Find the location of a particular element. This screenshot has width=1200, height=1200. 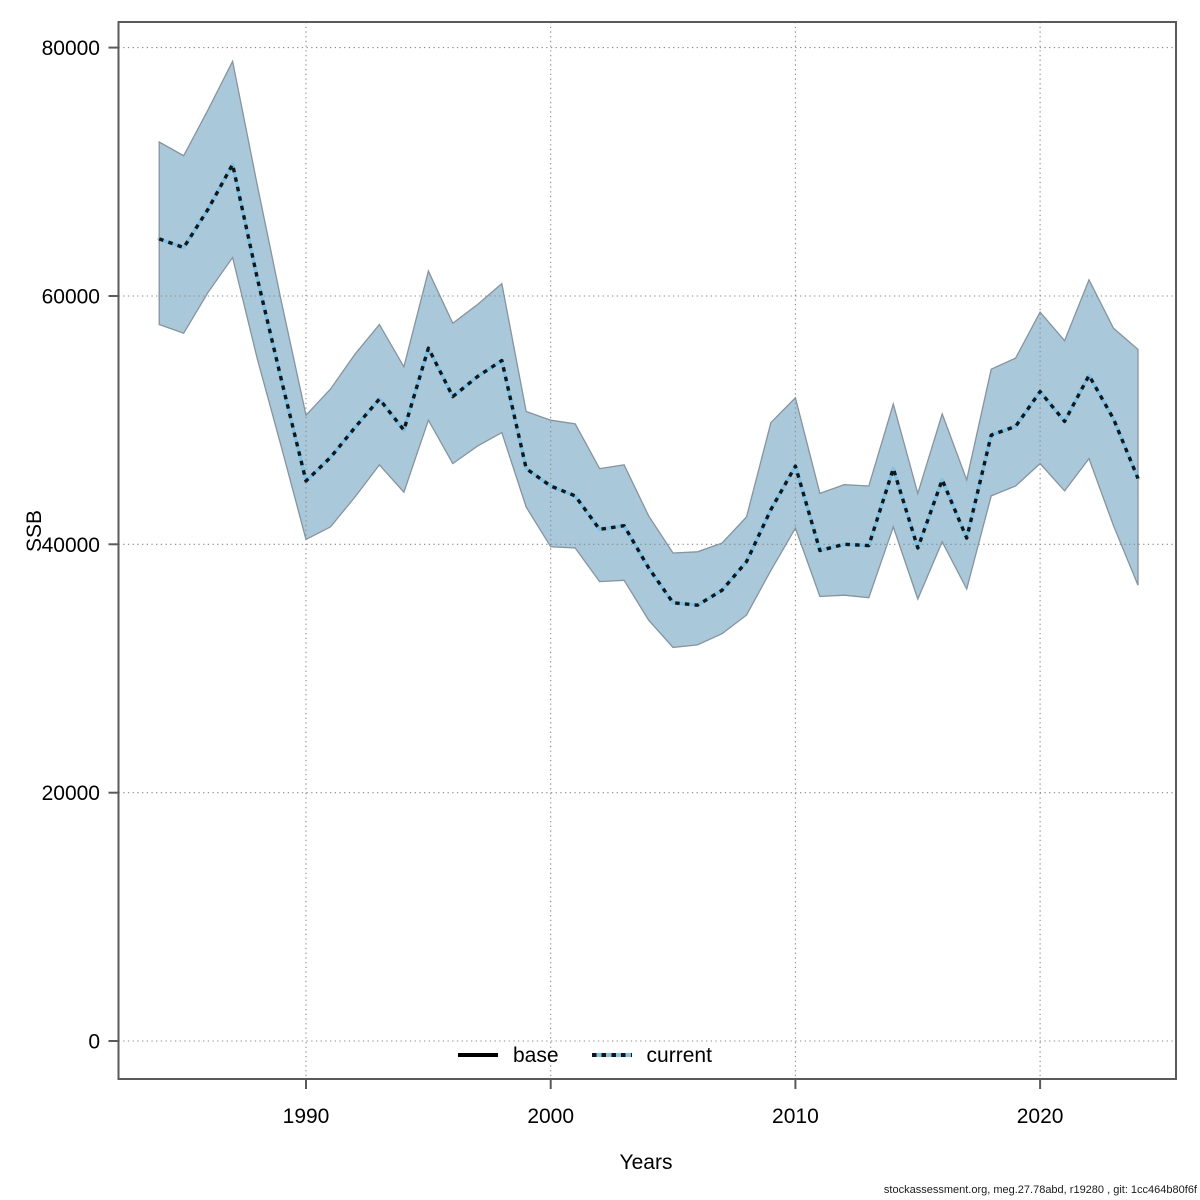

y-tick-label: 40000 is located at coordinates (71, 545).